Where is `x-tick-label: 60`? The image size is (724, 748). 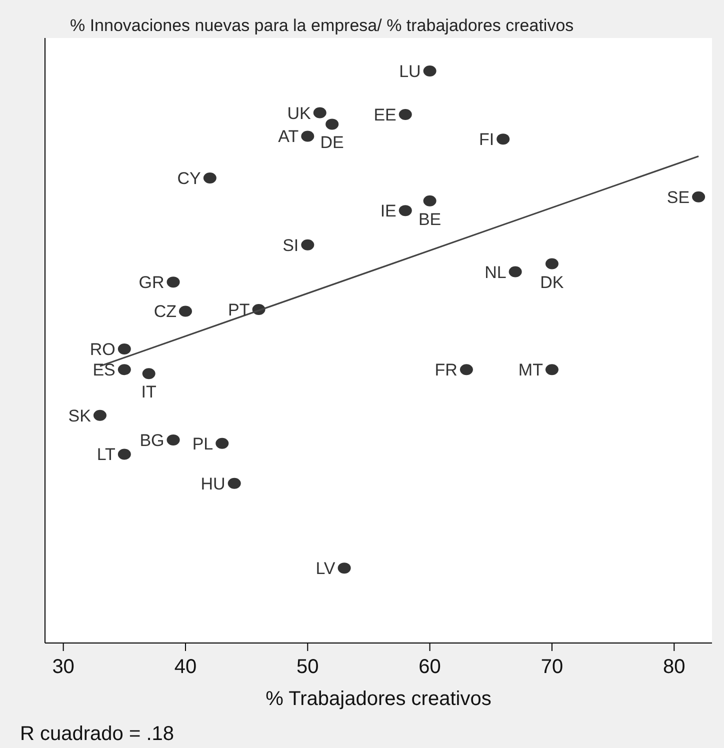
x-tick-label: 60 is located at coordinates (429, 667).